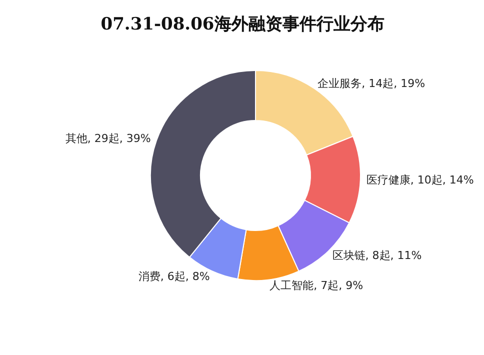 Image resolution: width=484 pixels, height=355 pixels. Describe the element at coordinates (108, 139) in the screenshot. I see `slice-label: 其他, 29起, 39%` at that location.